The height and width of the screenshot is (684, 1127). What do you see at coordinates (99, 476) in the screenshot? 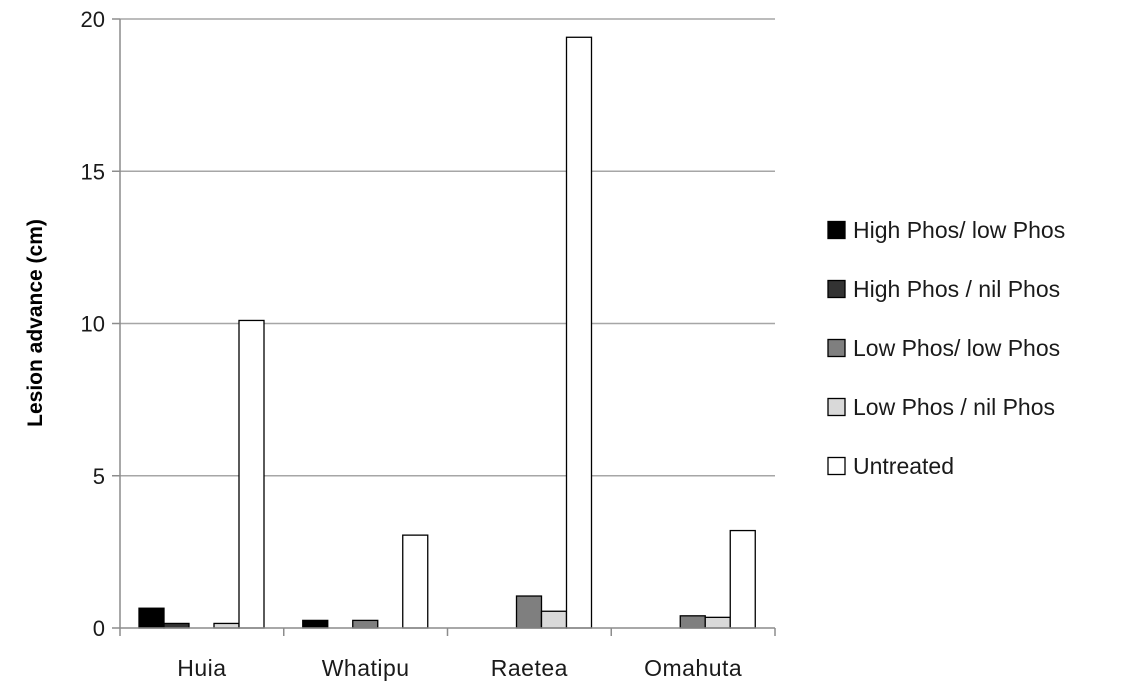
I see `y-tick-label: 5` at bounding box center [99, 476].